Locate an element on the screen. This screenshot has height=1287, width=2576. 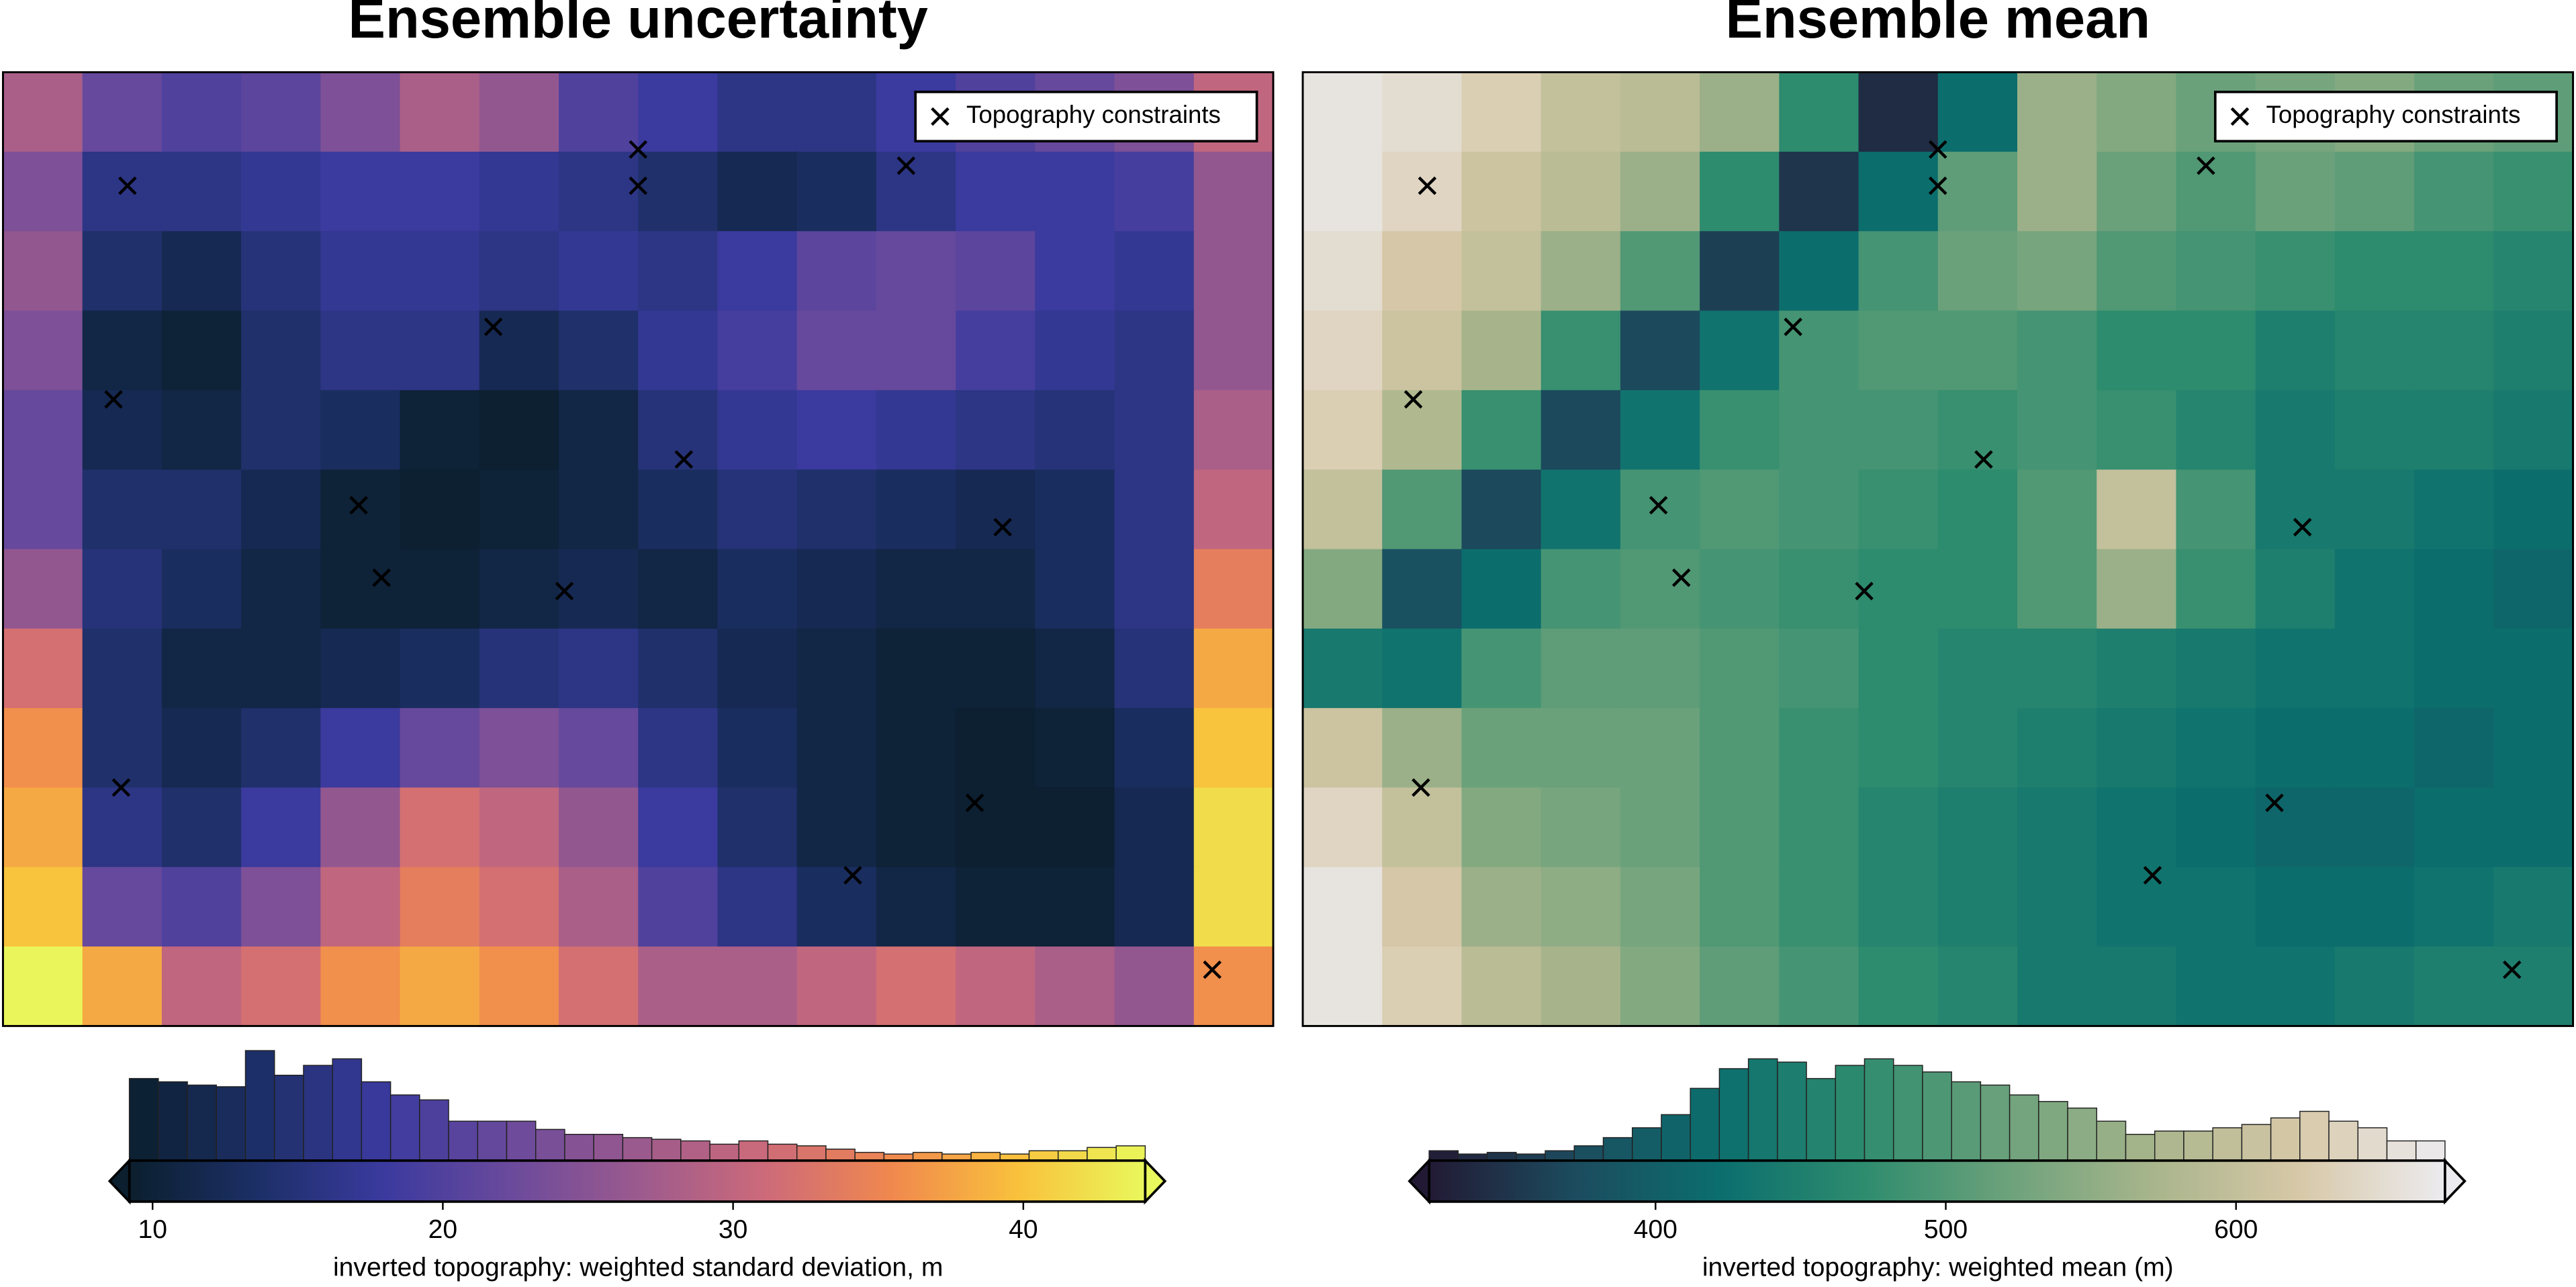
x-tick-label: 20 is located at coordinates (442, 1229).